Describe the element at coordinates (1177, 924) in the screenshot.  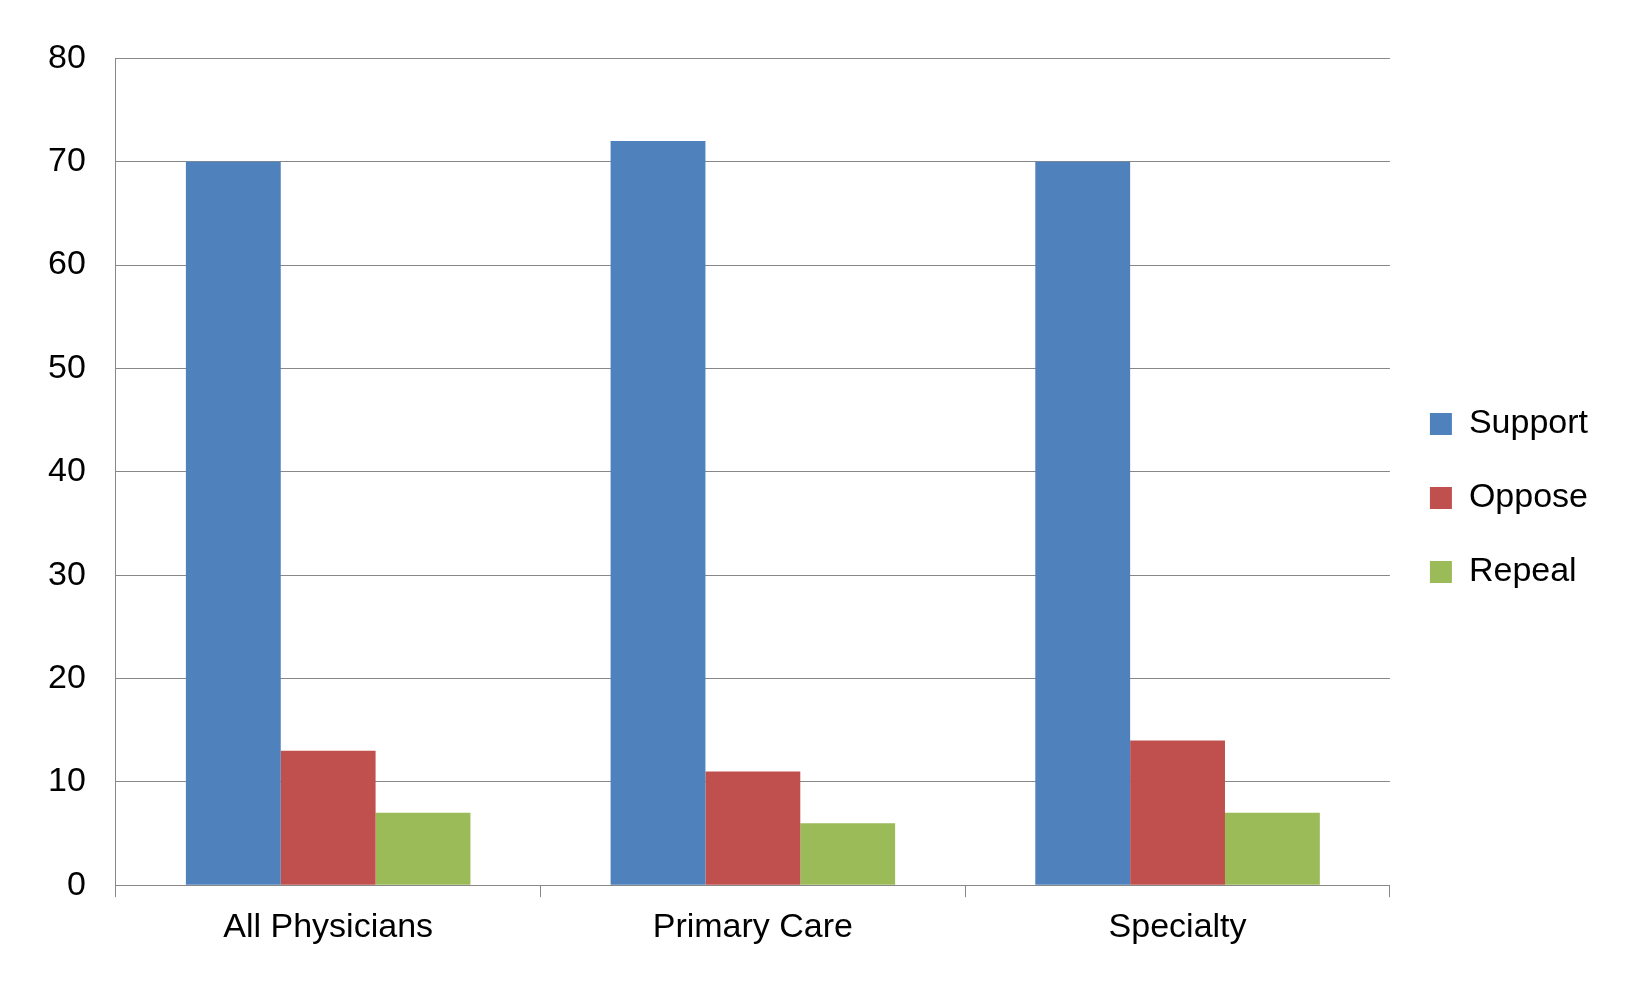
I see `x-tick-label: Specialty` at that location.